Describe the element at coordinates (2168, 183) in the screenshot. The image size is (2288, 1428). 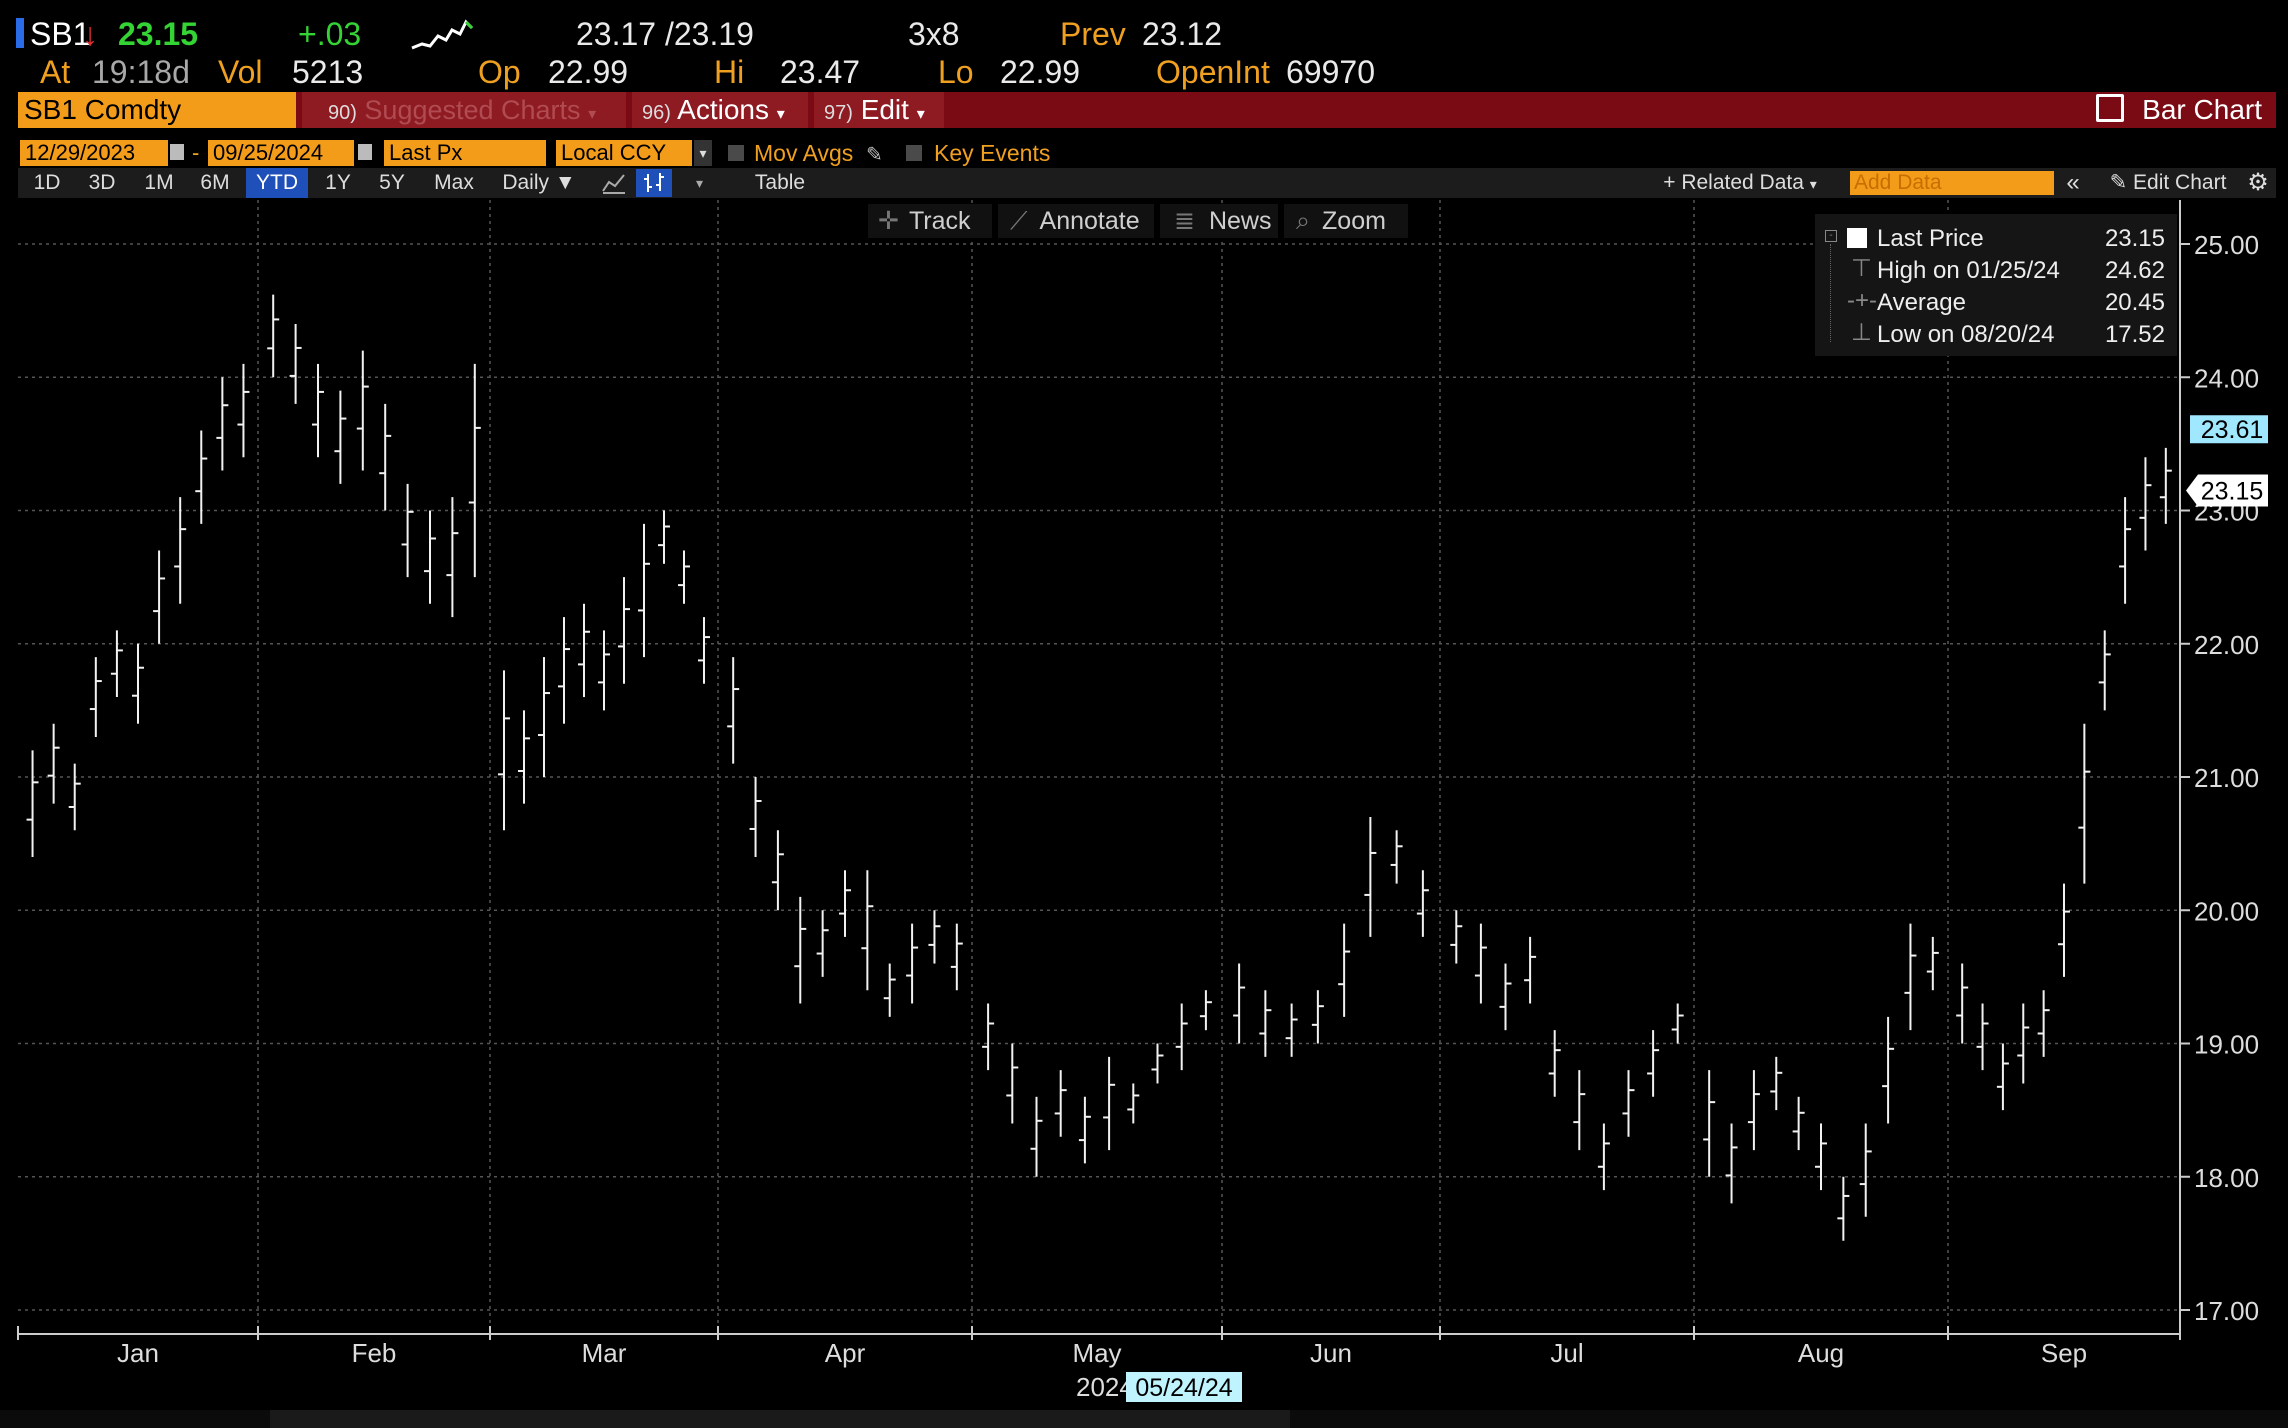
I see `edit-chart-button: ✎ Edit Chart` at that location.